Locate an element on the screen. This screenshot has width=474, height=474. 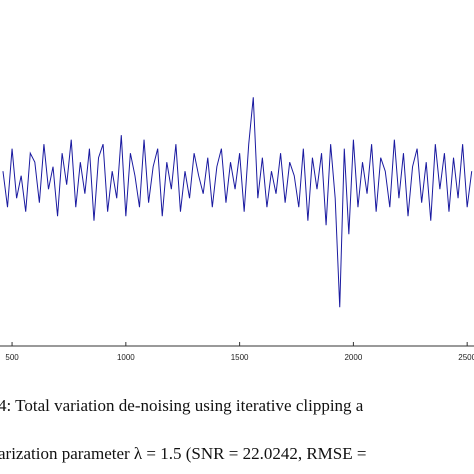
x-tick-label: 2500 is located at coordinates (466, 357).